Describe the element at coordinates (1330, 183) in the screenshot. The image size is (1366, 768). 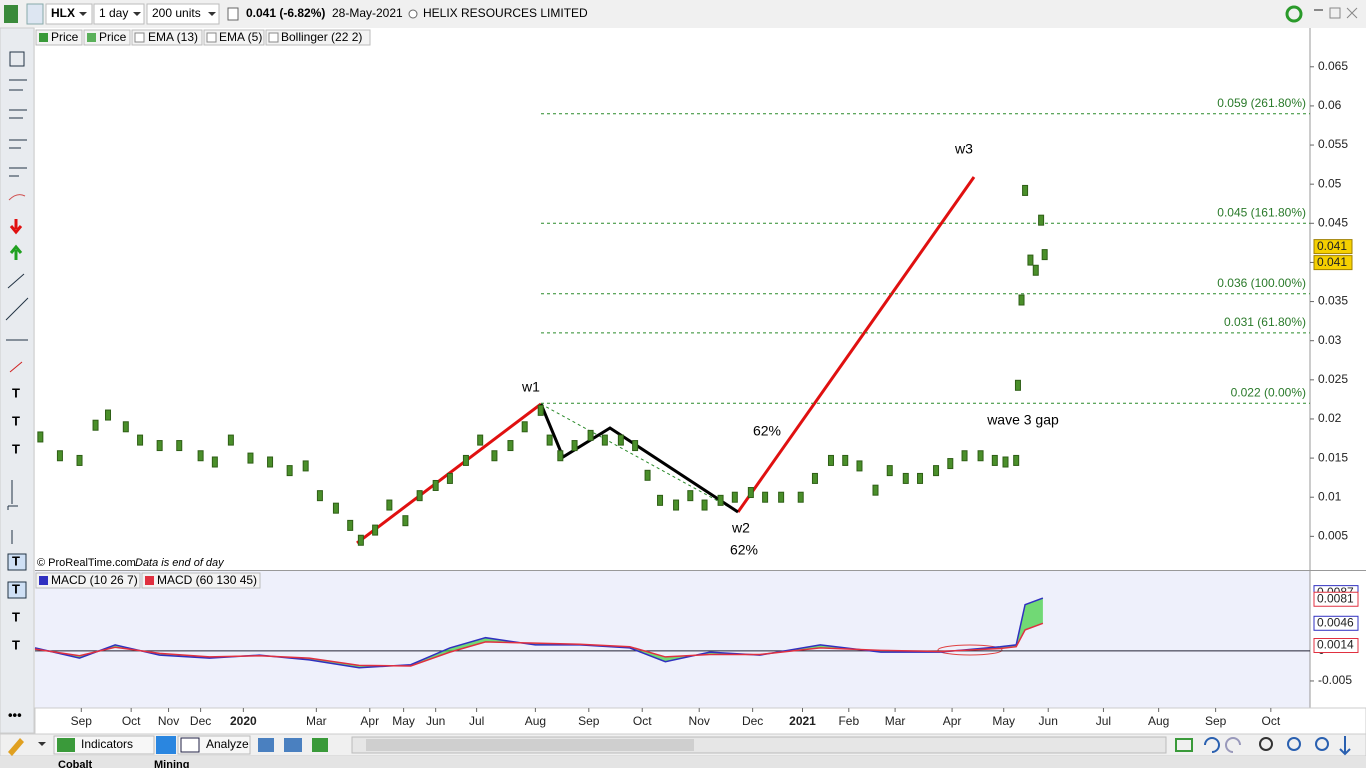
I see `y-tick-label: 0.05` at that location.